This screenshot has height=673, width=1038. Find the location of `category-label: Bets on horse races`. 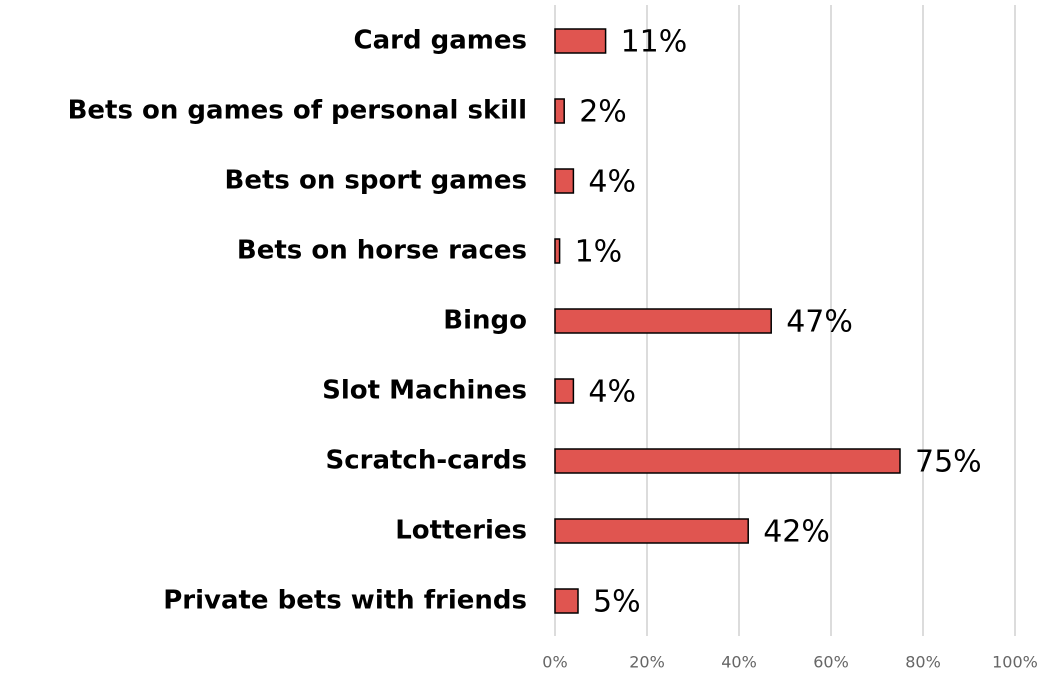

category-label: Bets on horse races is located at coordinates (382, 251).